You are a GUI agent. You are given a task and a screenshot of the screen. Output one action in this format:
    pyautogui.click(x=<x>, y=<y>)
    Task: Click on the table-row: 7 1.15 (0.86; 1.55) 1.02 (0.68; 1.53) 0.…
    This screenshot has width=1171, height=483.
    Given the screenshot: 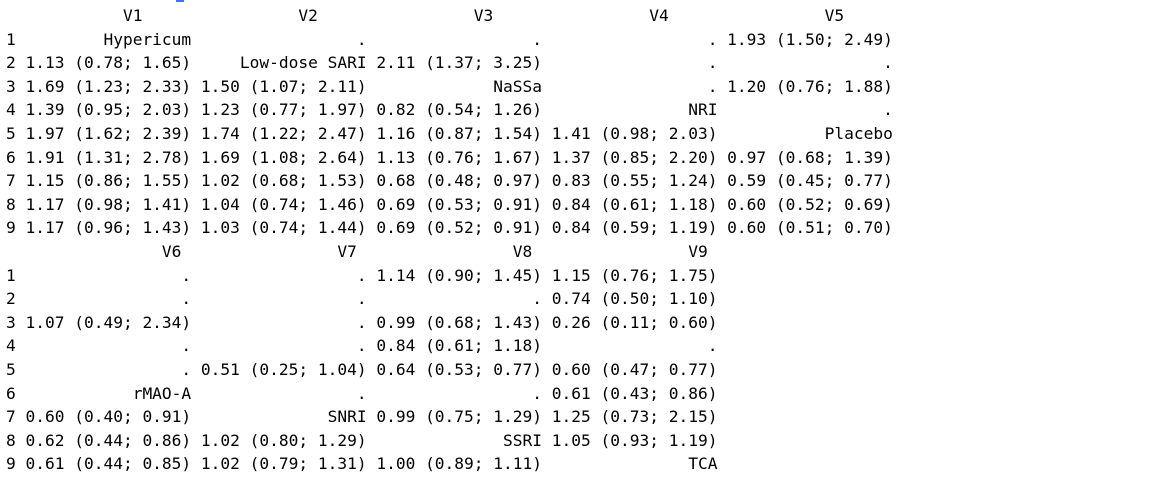 What is the action you would take?
    pyautogui.click(x=449, y=181)
    